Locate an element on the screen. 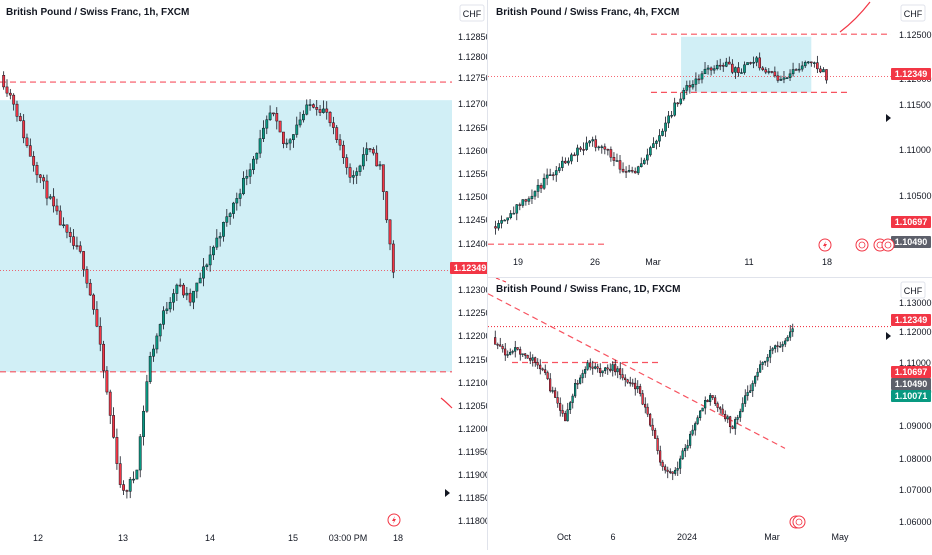 Image resolution: width=932 pixels, height=555 pixels. arrow-right-marker-icon is located at coordinates (447, 493).